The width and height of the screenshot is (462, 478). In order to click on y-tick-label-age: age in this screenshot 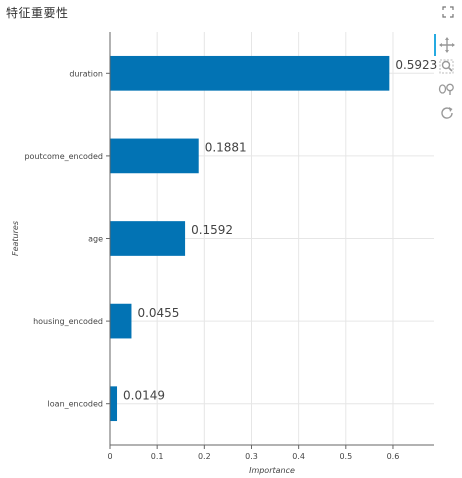, I will do `click(95, 239)`.